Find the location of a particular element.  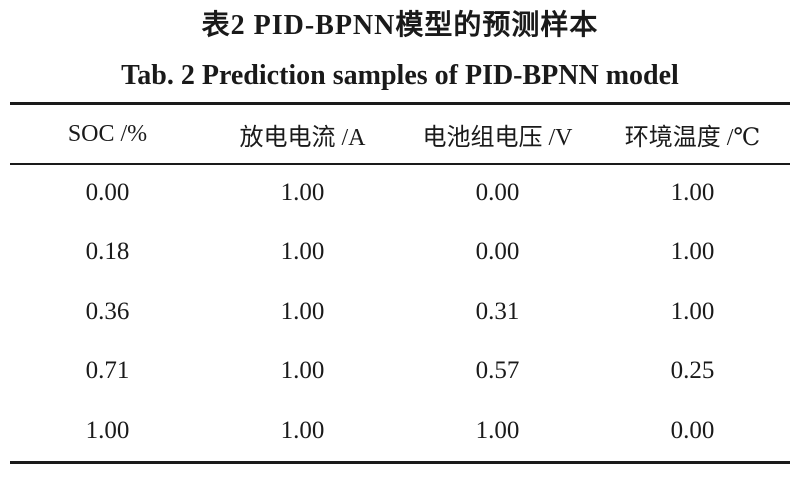

header-rule is located at coordinates (400, 164).